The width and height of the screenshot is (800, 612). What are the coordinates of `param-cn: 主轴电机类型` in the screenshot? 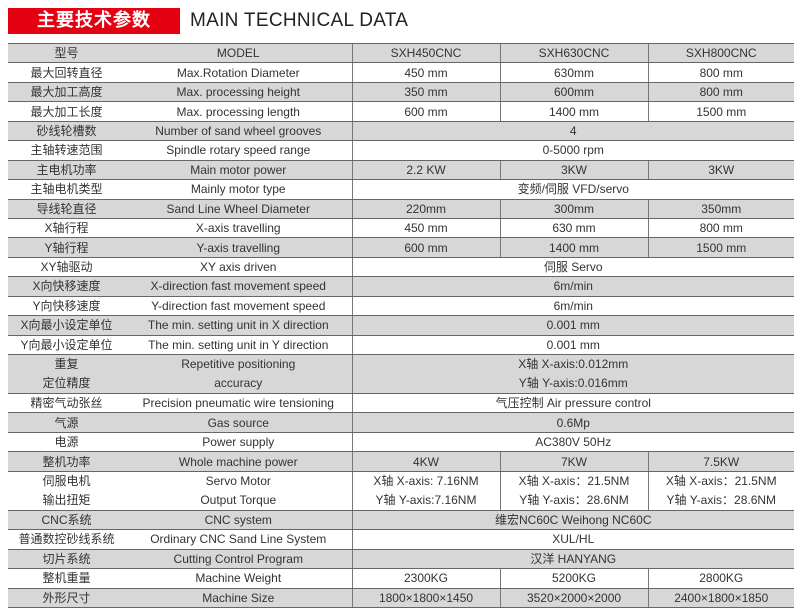 It's located at (66, 189).